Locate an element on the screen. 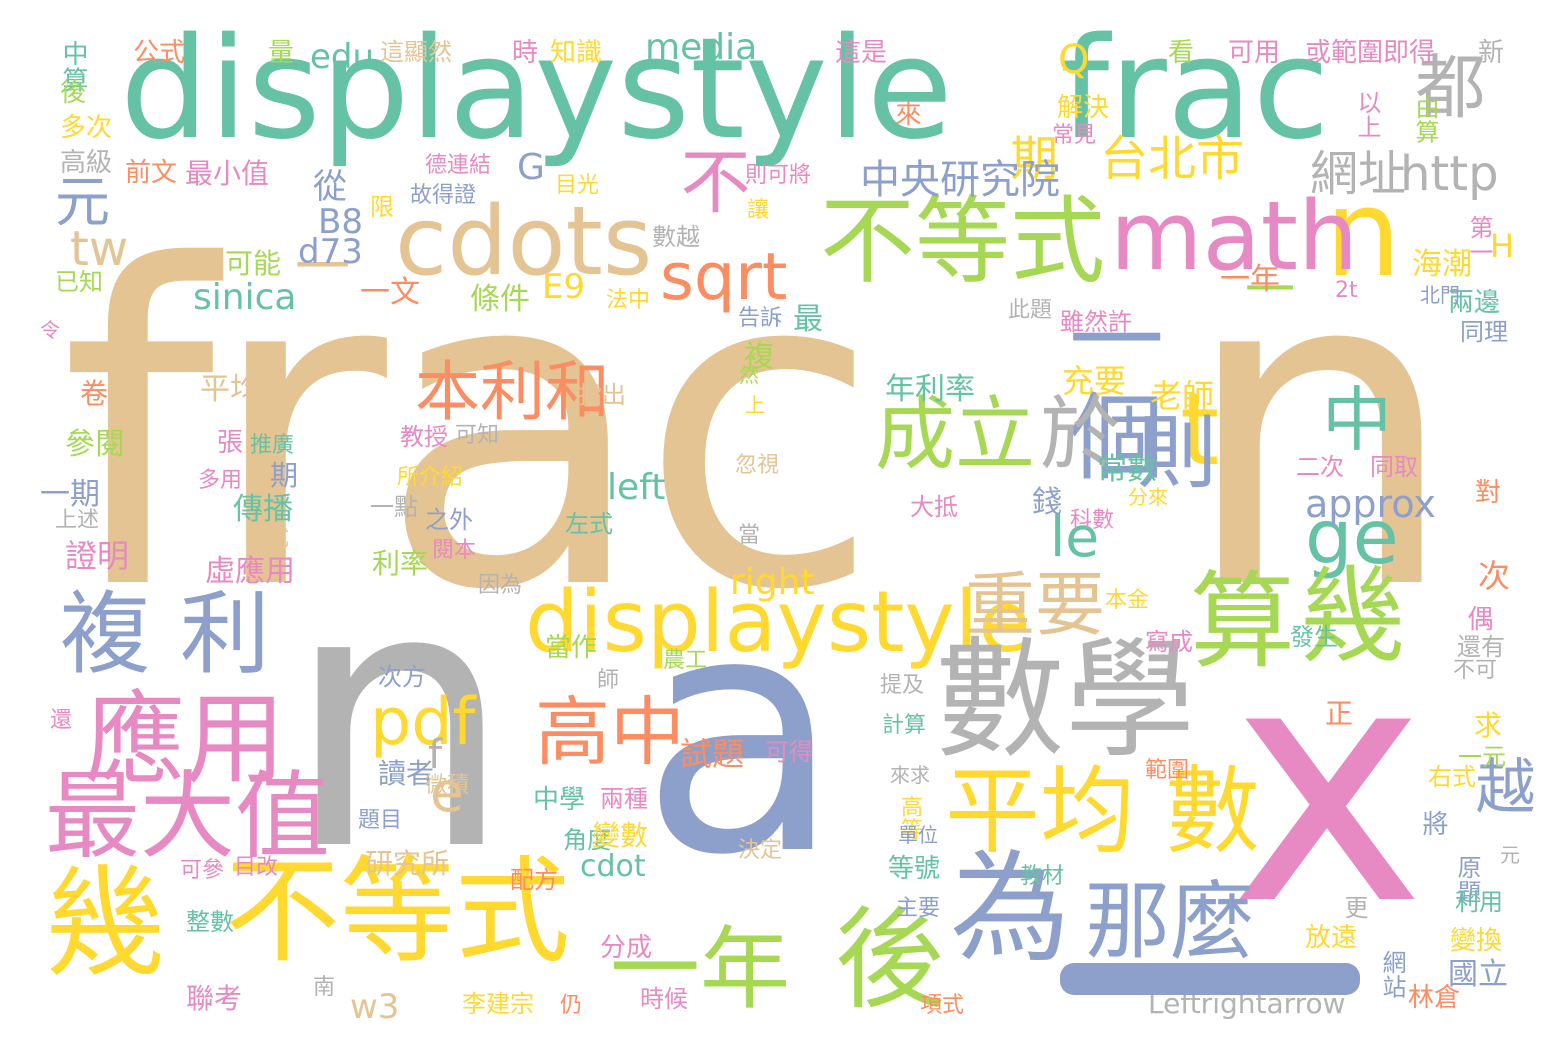 The image size is (1548, 1052). cloud-word: 於 is located at coordinates (1080, 434).